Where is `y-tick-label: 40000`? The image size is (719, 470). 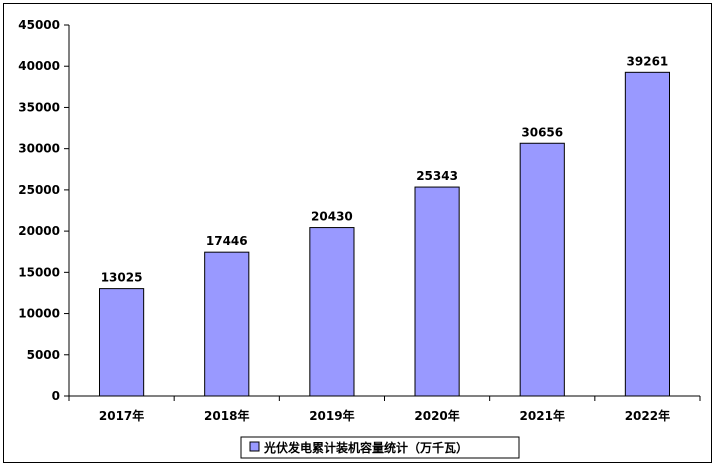 y-tick-label: 40000 is located at coordinates (39, 66).